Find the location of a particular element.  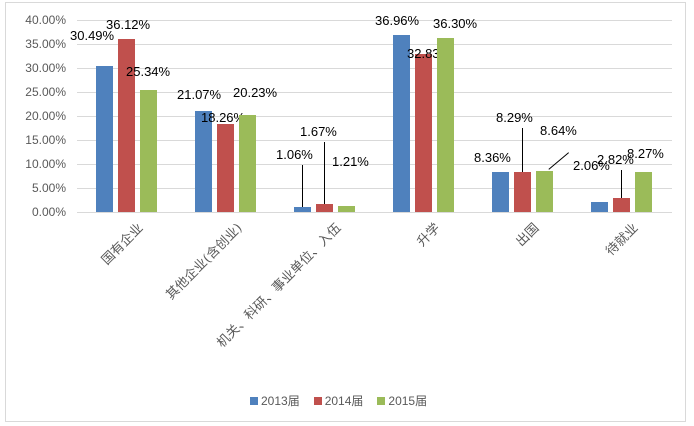

data-label: 2.06% is located at coordinates (591, 166).